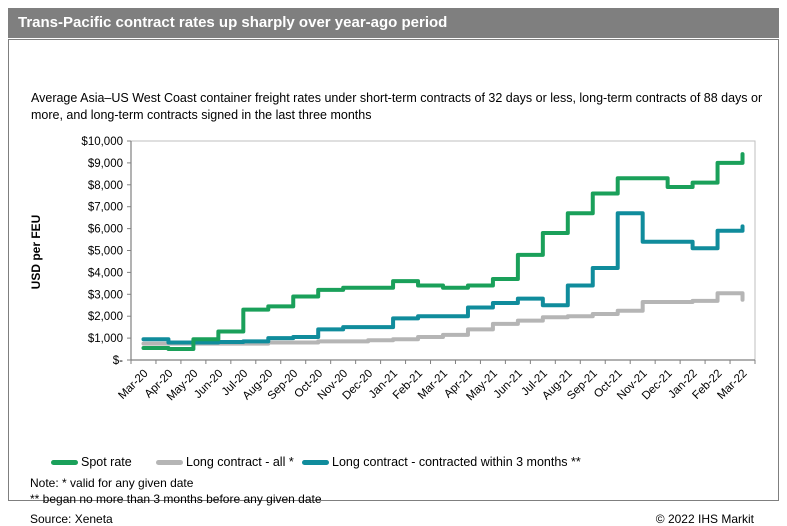  What do you see at coordinates (105, 164) in the screenshot?
I see `y-tick-label: $9,000` at bounding box center [105, 164].